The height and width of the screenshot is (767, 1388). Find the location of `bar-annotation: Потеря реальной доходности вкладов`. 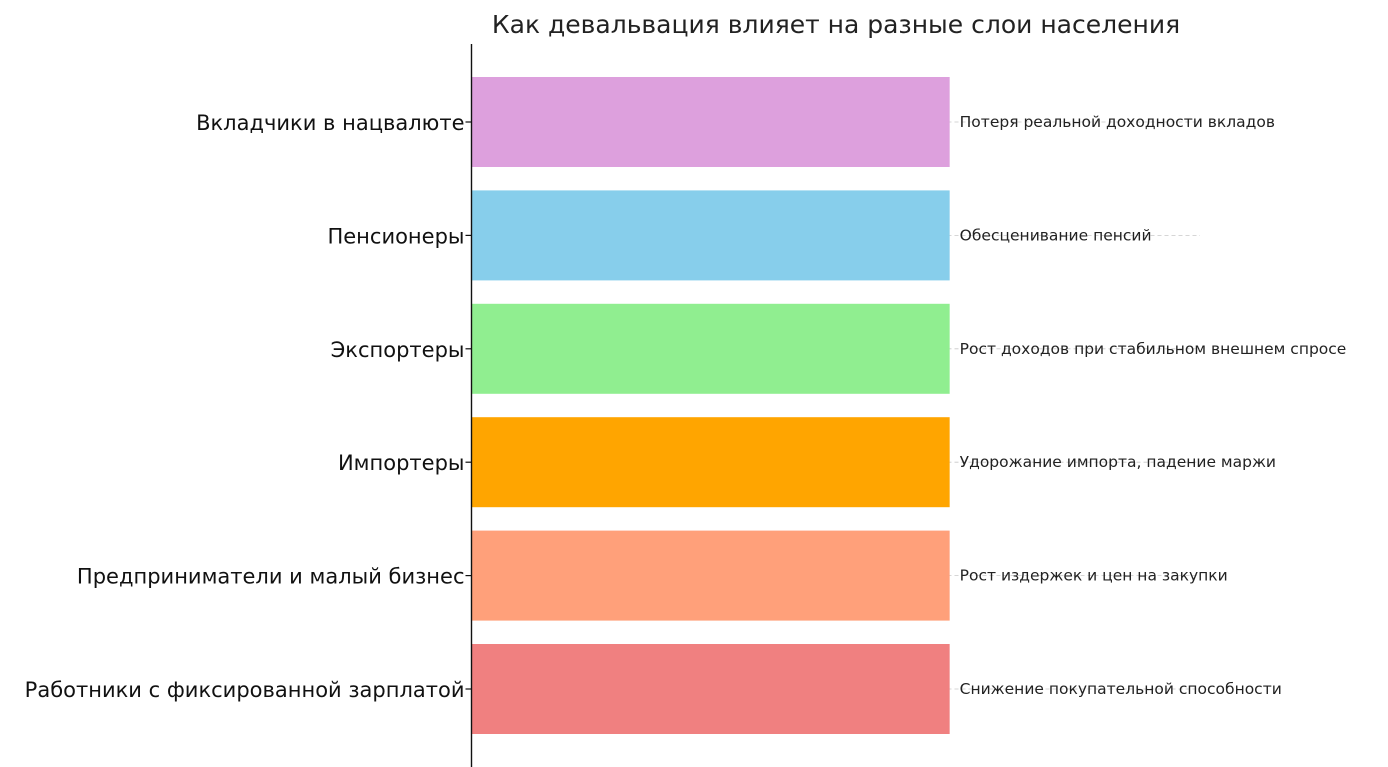

bar-annotation: Потеря реальной доходности вкладов is located at coordinates (1117, 122).